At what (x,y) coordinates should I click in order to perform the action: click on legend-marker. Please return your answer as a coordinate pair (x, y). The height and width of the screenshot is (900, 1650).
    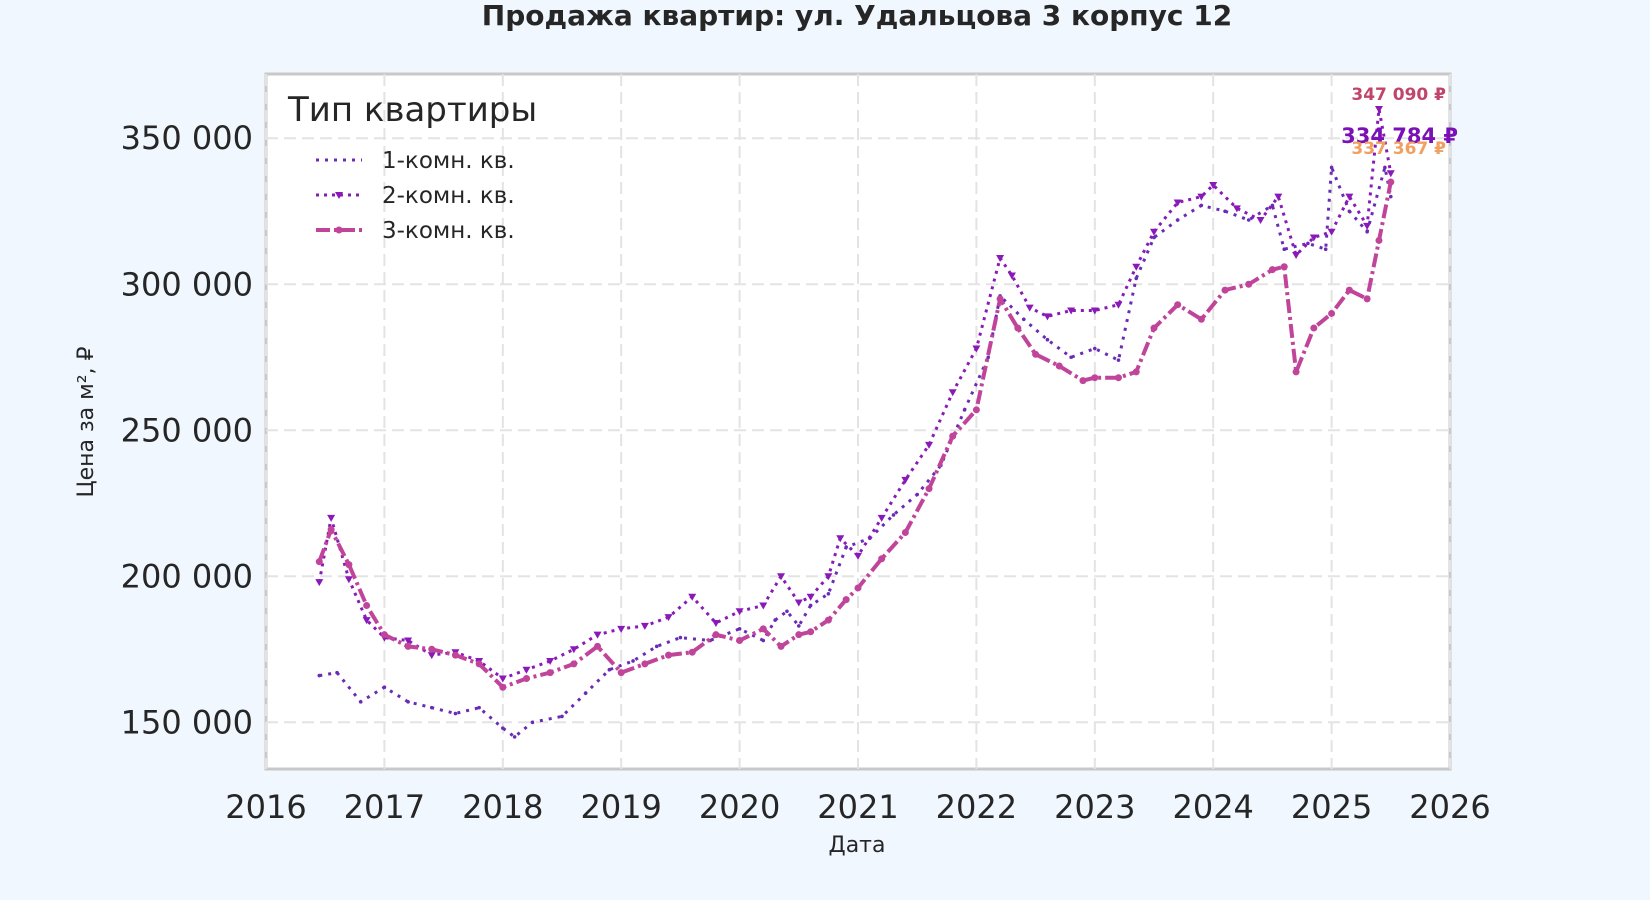
    Looking at the image, I should click on (339, 230).